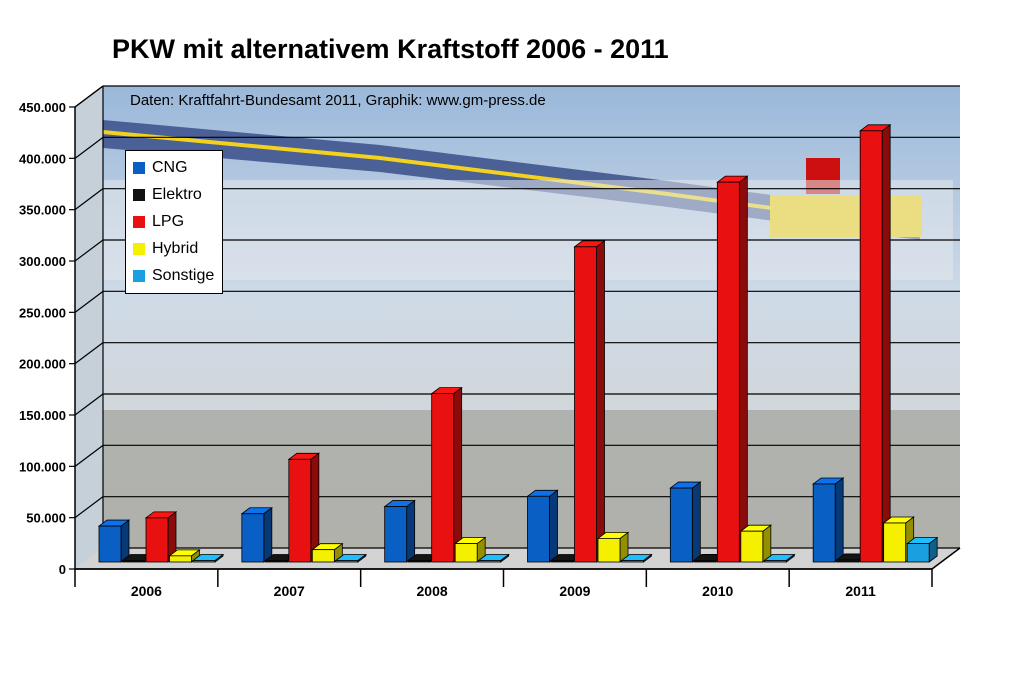 This screenshot has height=682, width=1023. I want to click on y-tick-label: 450.000, so click(42, 107).